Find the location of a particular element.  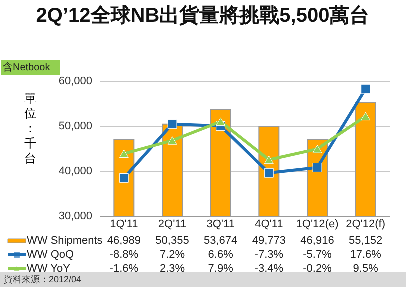

legend-label: WW QoQ is located at coordinates (50, 255).